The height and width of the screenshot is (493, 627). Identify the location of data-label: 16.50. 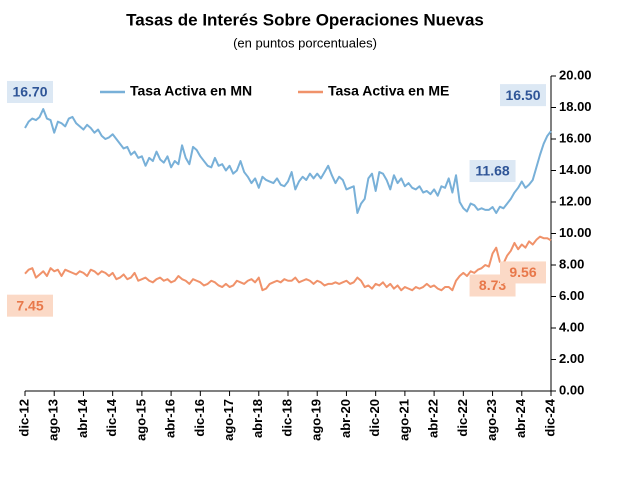
(523, 95).